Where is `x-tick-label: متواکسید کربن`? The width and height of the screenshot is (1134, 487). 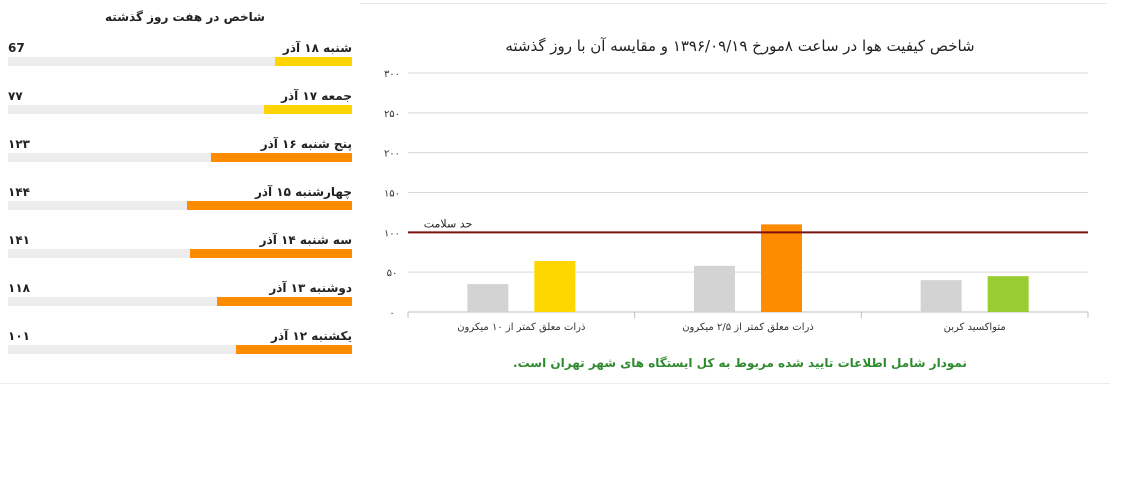
x-tick-label: متواکسید کربن is located at coordinates (975, 327).